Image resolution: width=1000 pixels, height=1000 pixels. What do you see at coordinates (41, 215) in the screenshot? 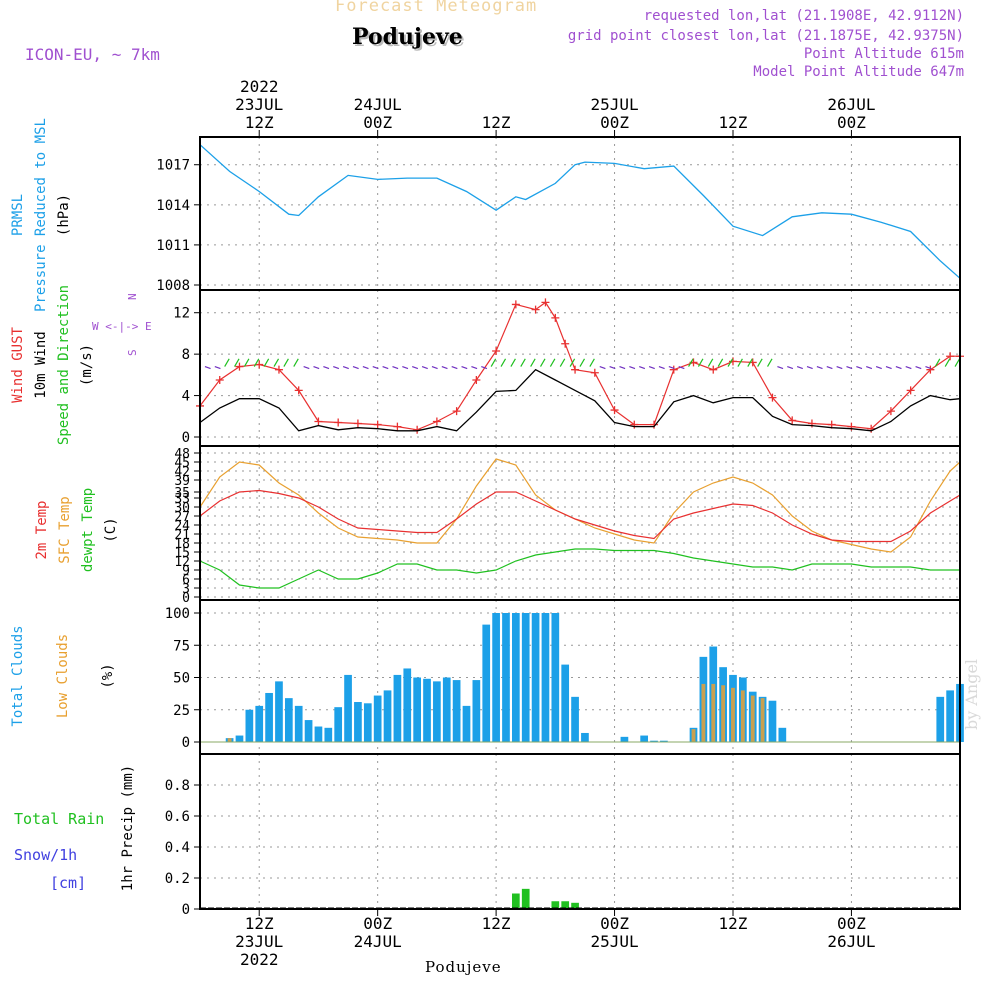
I see `panel-axis-label: Pressure Reduced to MSL` at bounding box center [41, 215].